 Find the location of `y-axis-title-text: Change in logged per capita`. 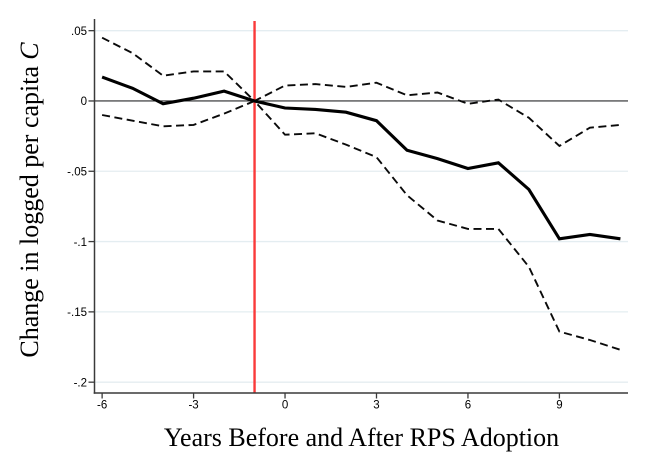

y-axis-title-text: Change in logged per capita is located at coordinates (29, 211).